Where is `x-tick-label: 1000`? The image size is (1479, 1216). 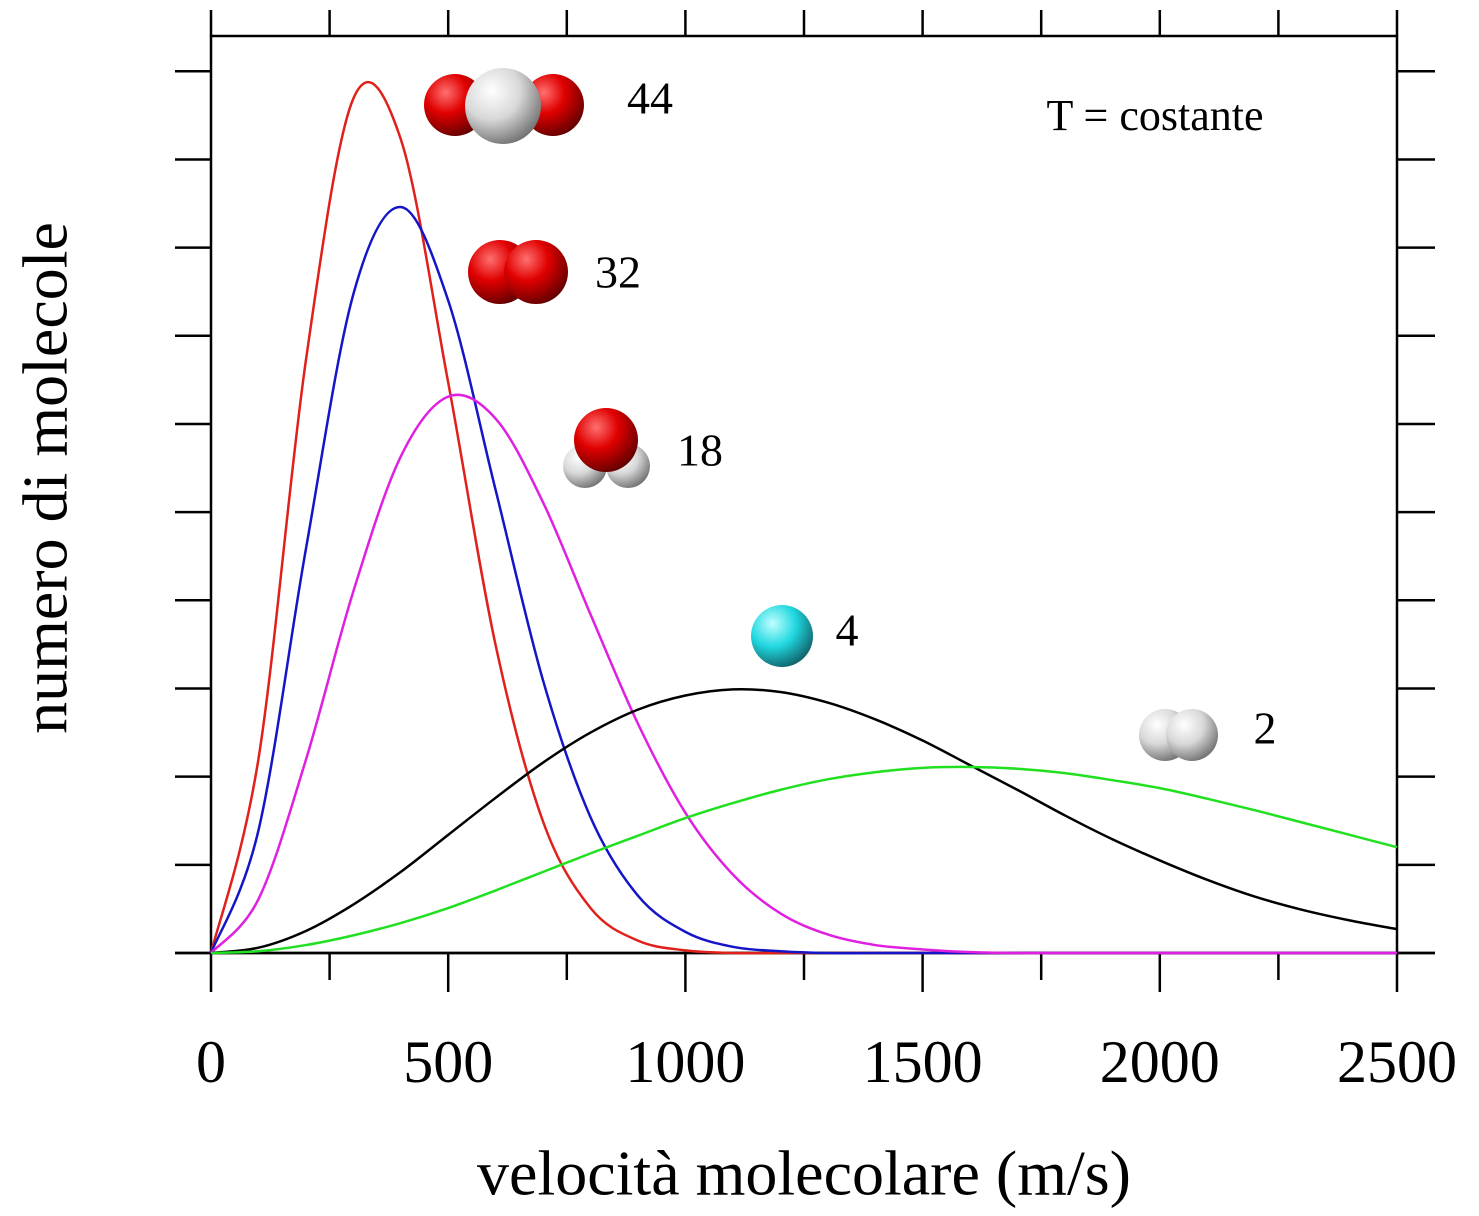
x-tick-label: 1000 is located at coordinates (685, 1062).